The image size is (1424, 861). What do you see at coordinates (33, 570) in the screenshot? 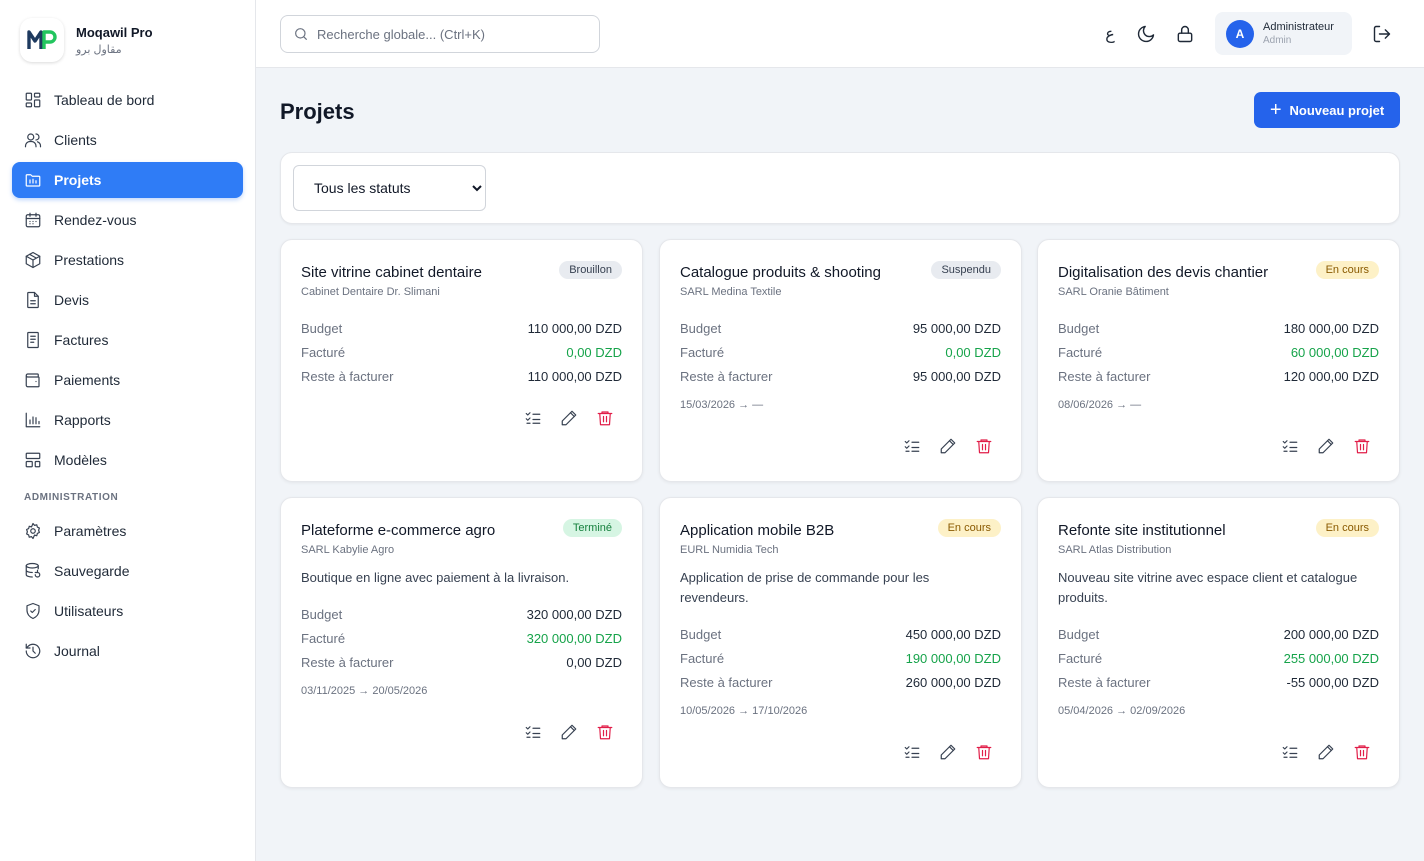
I see `database-icon` at bounding box center [33, 570].